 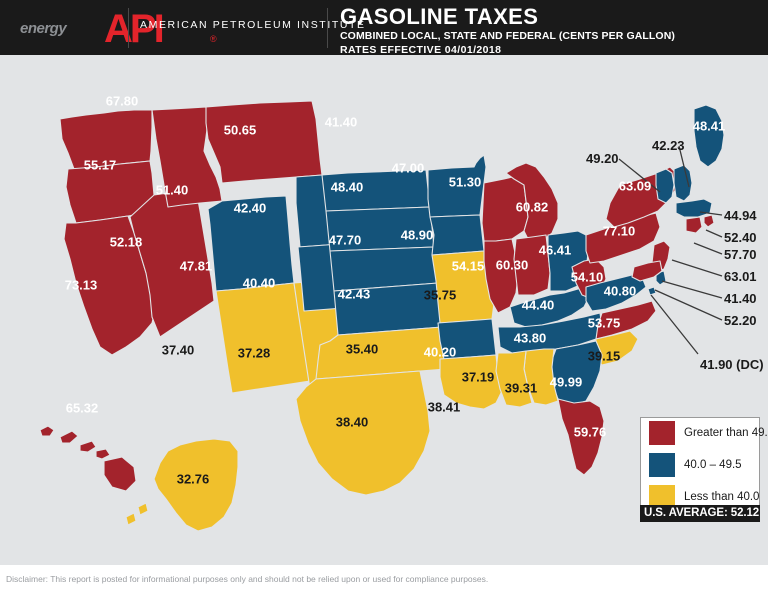 What do you see at coordinates (457, 235) in the screenshot?
I see `state-ia` at bounding box center [457, 235].